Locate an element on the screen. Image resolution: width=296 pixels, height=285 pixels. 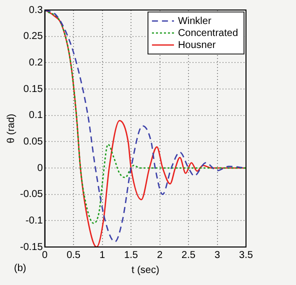
text: (b) is located at coordinates (20, 268).